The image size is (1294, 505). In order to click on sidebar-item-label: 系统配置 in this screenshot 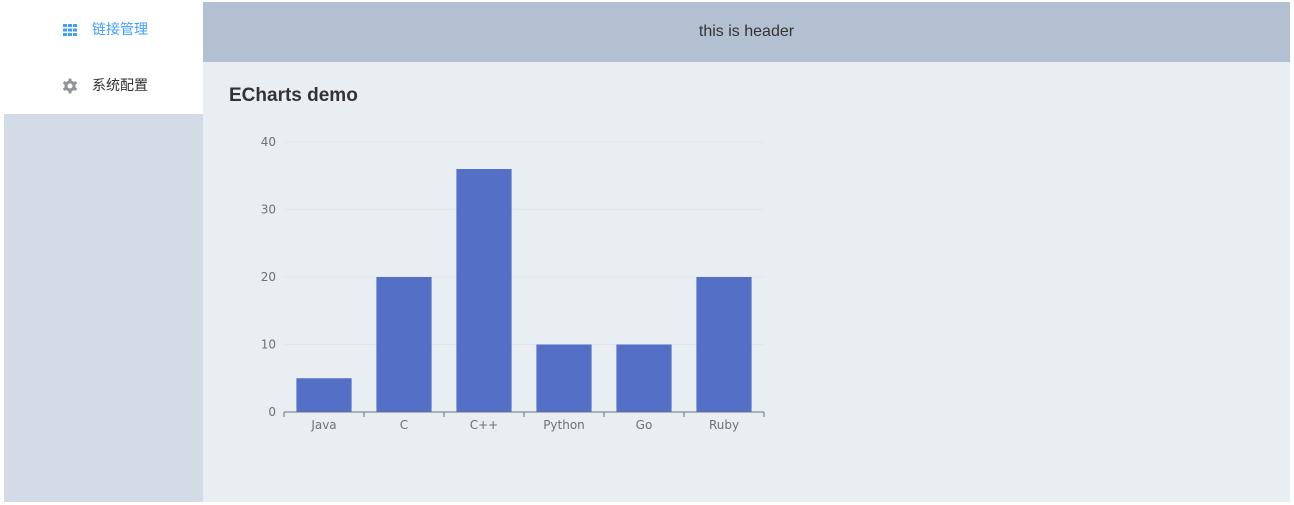, I will do `click(120, 86)`.